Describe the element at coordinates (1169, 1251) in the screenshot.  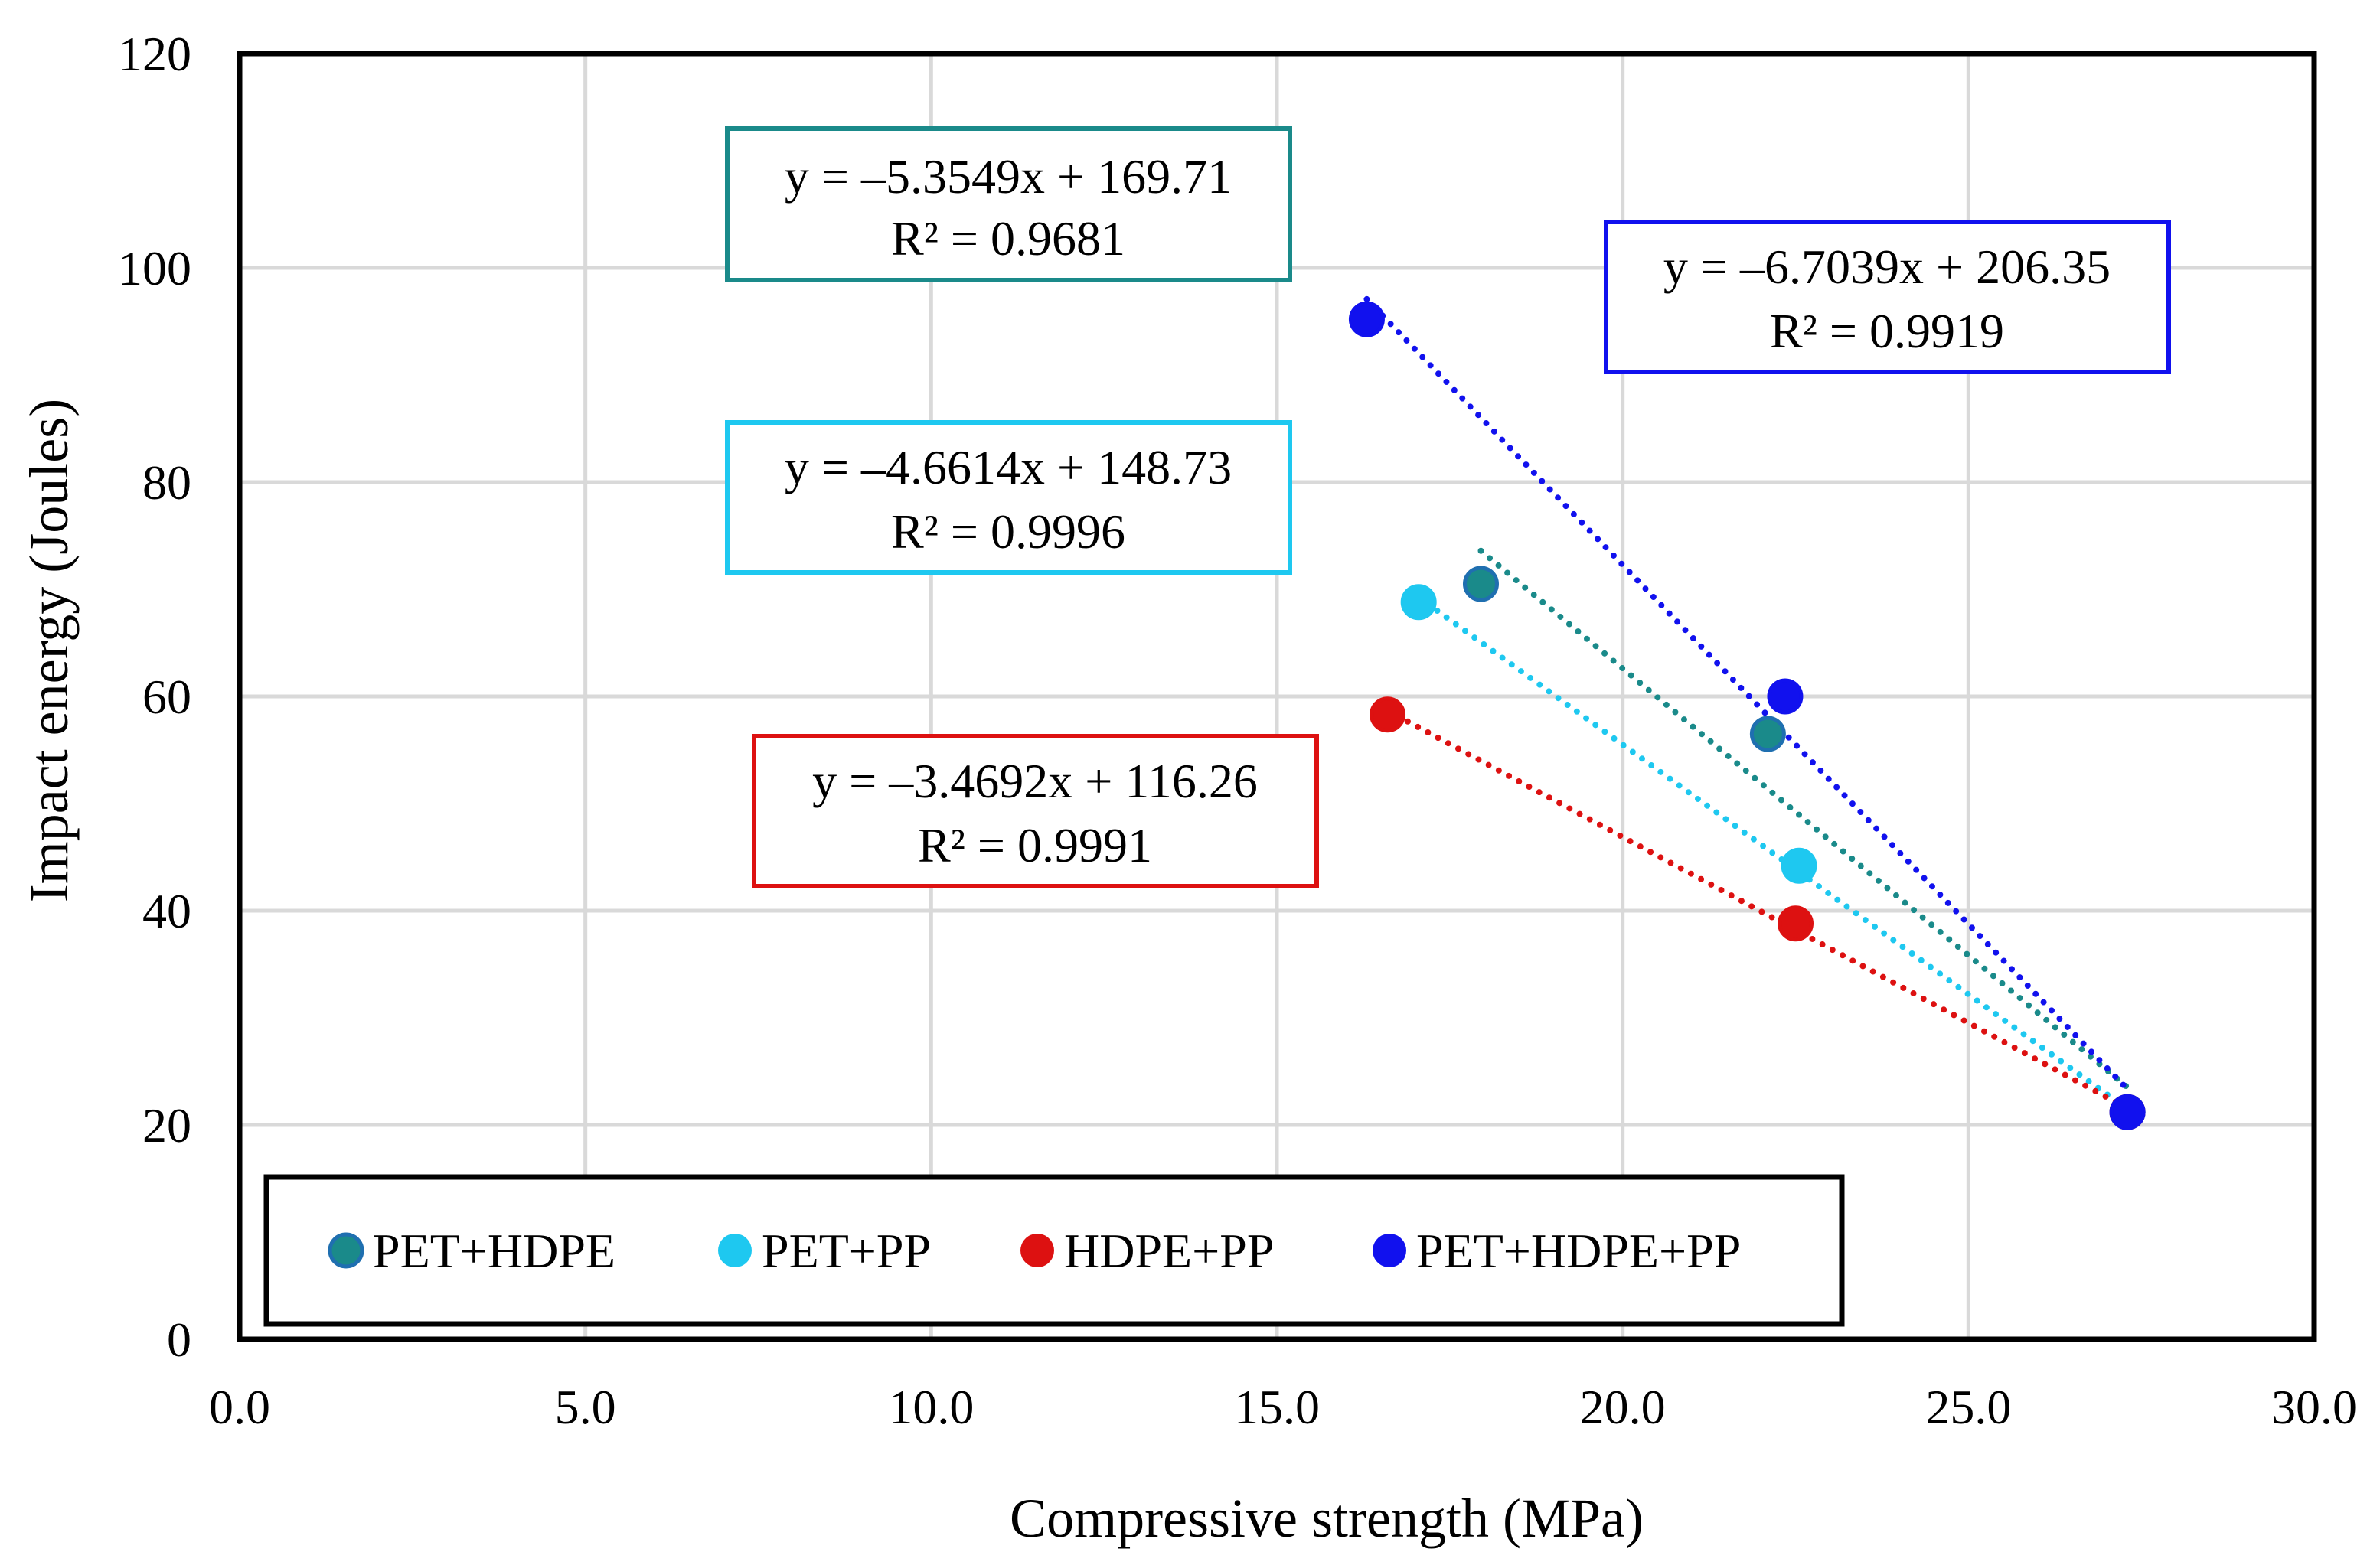
I see `legend-label-hdpe-pp: HDPE+PP` at that location.